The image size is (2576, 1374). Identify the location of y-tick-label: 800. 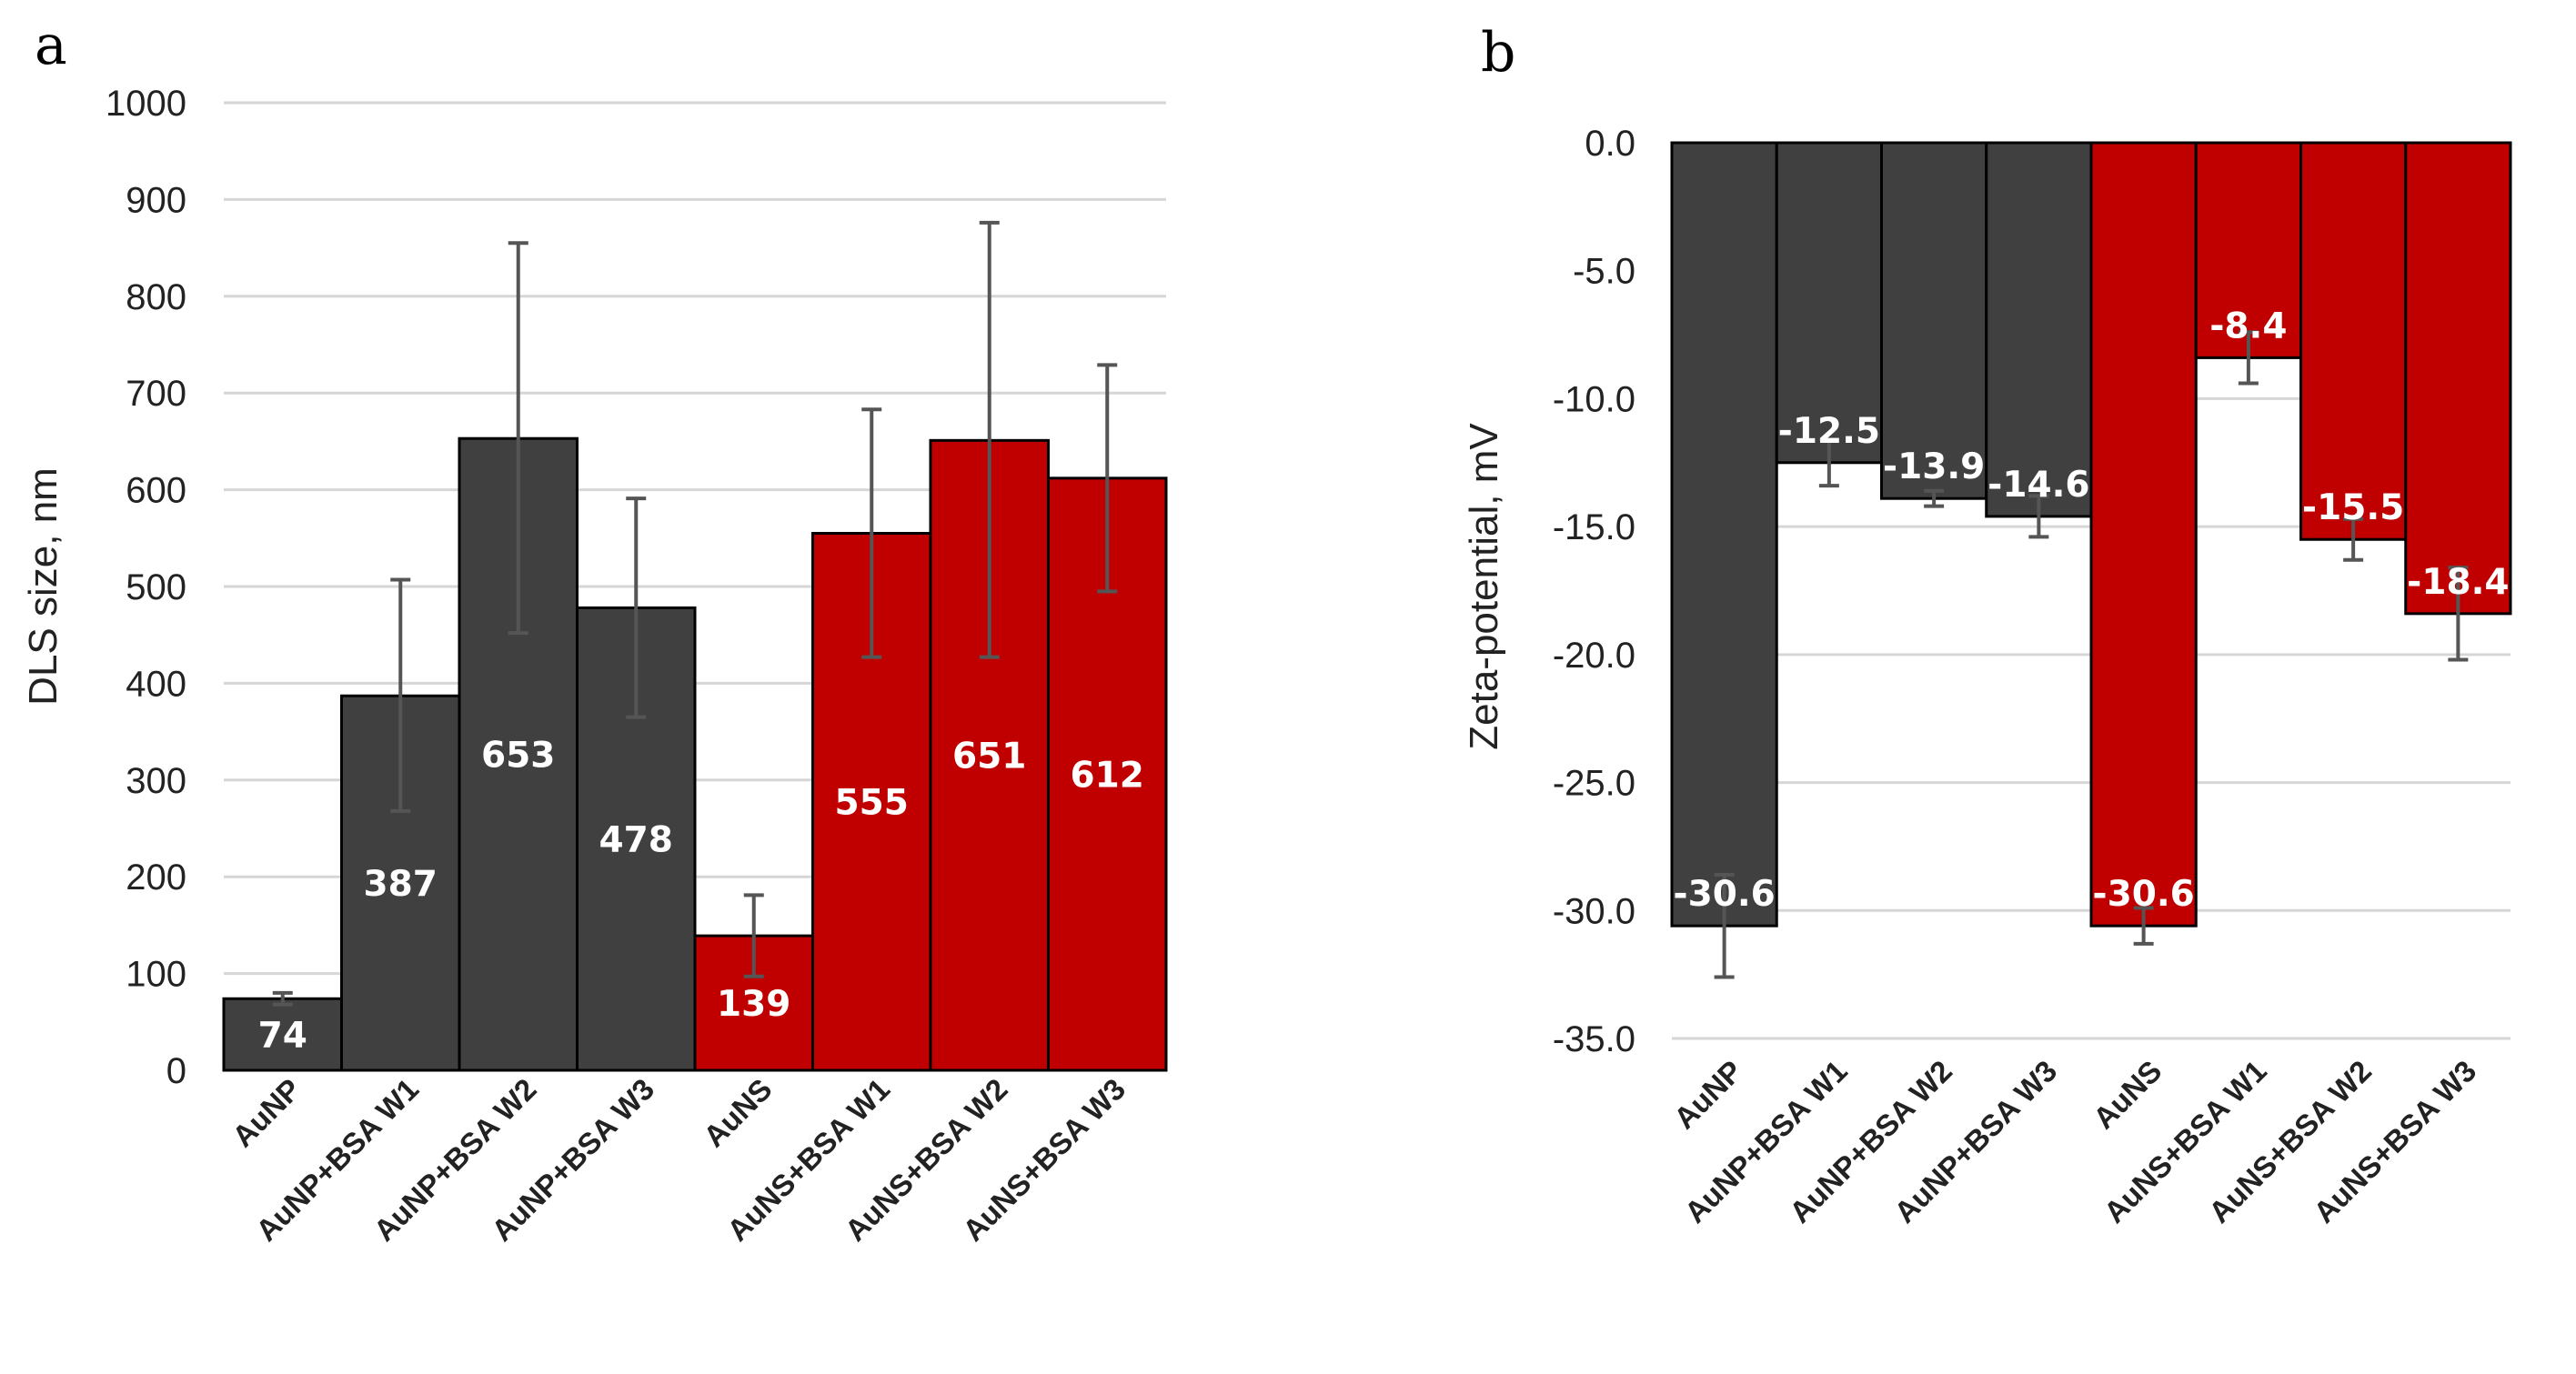
(156, 297).